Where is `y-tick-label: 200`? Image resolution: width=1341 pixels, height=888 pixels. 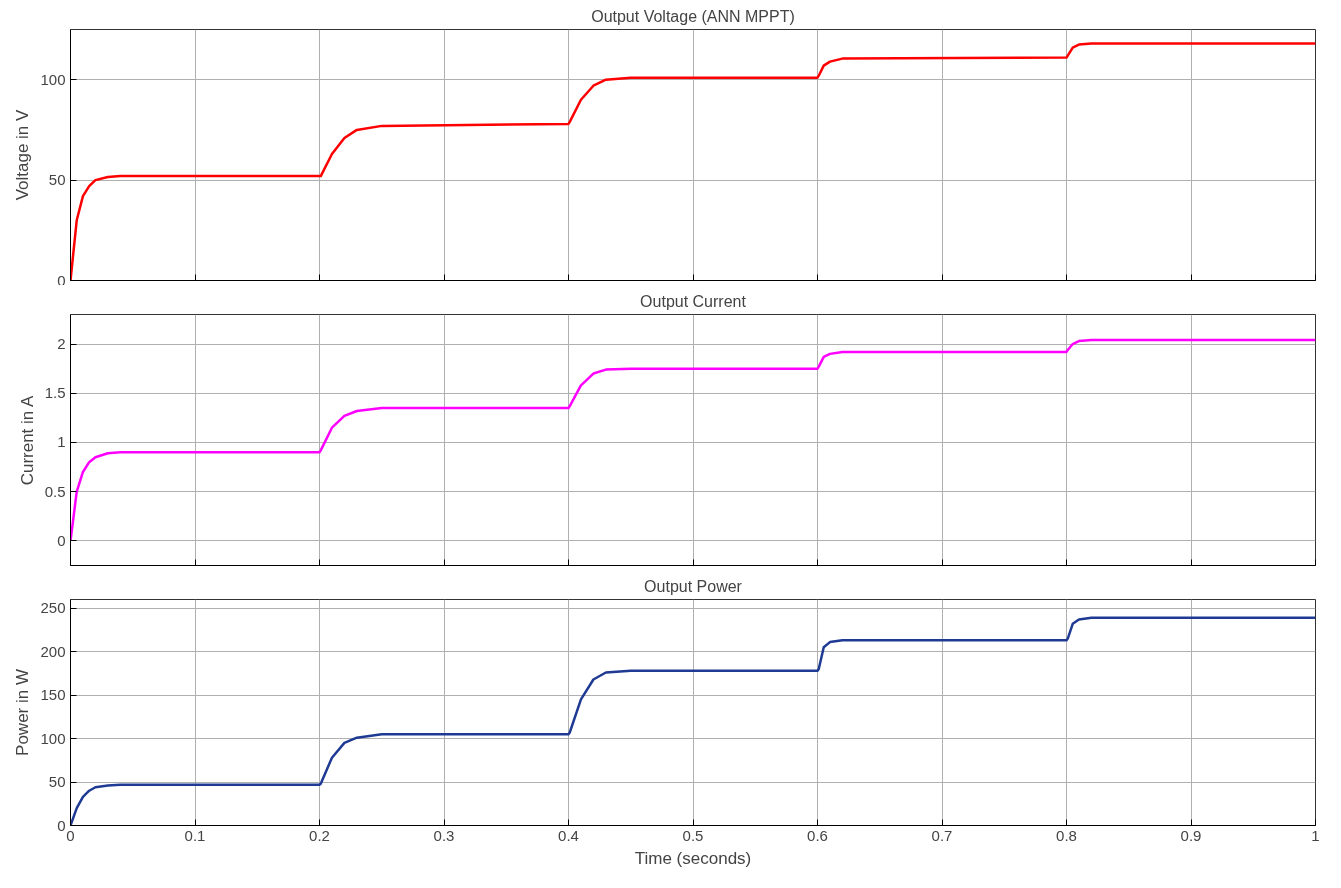
y-tick-label: 200 is located at coordinates (53, 651).